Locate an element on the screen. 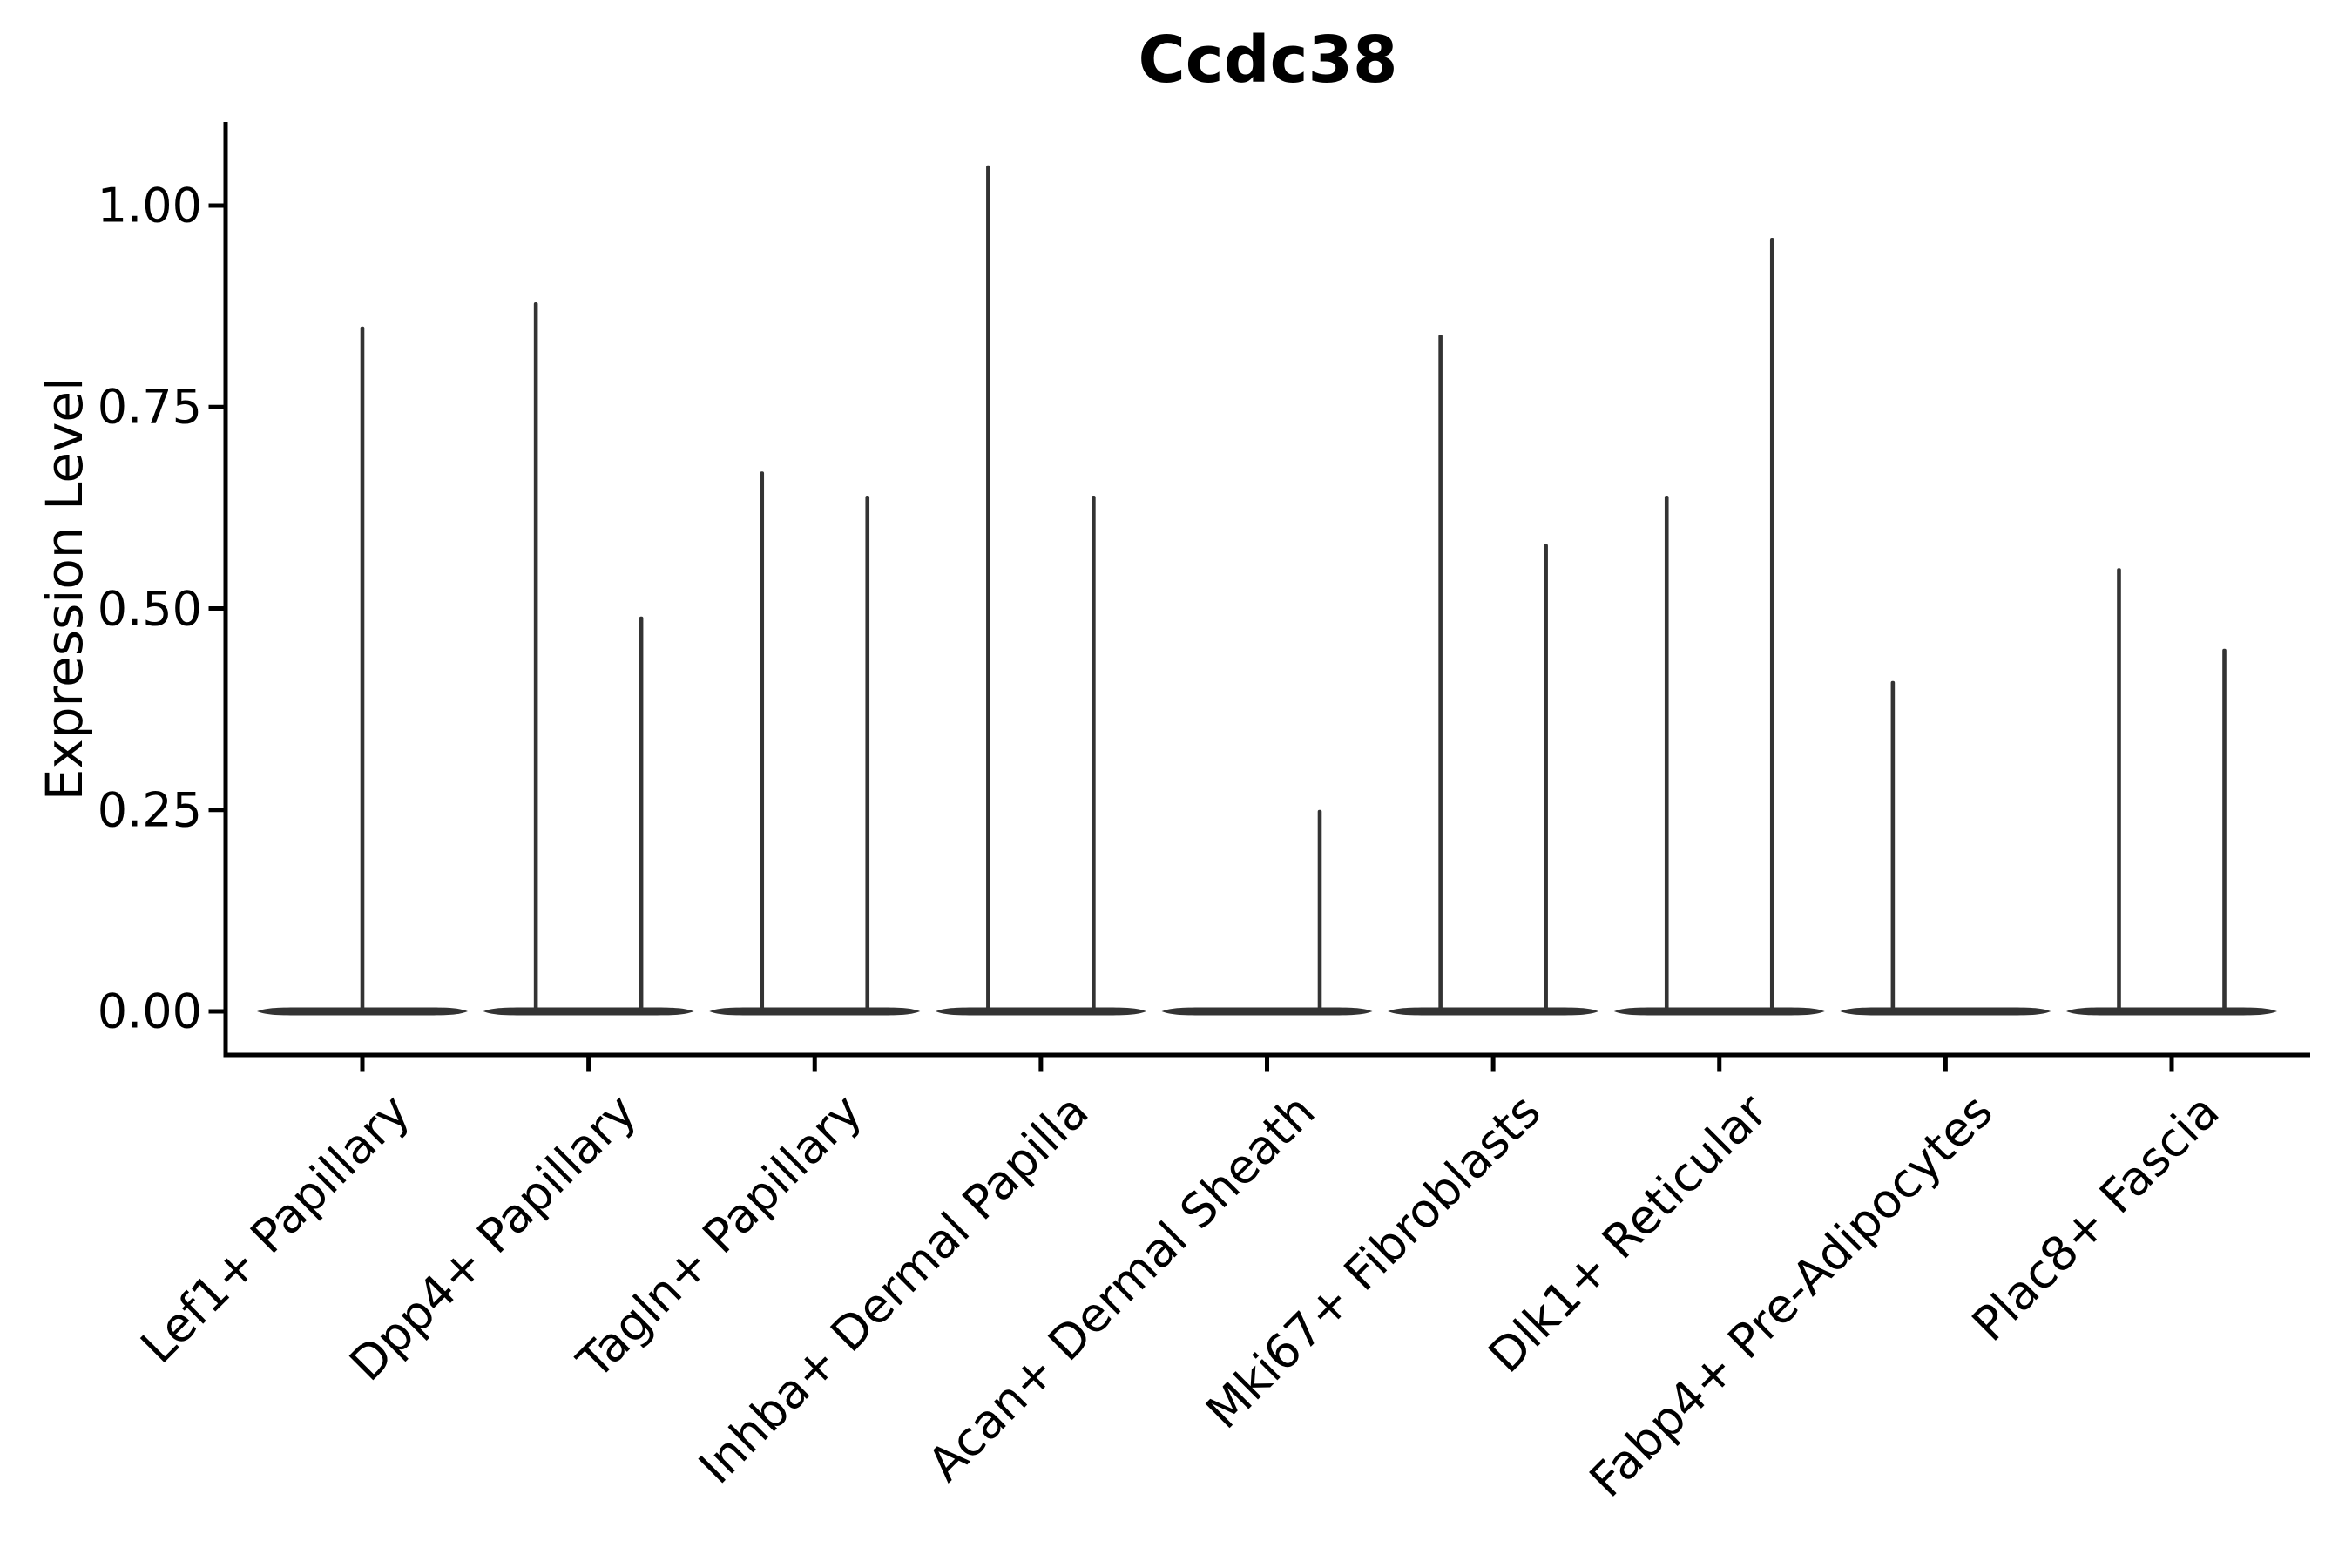 This screenshot has width=2352, height=1568. y-tick-label: 0.75 is located at coordinates (150, 407).